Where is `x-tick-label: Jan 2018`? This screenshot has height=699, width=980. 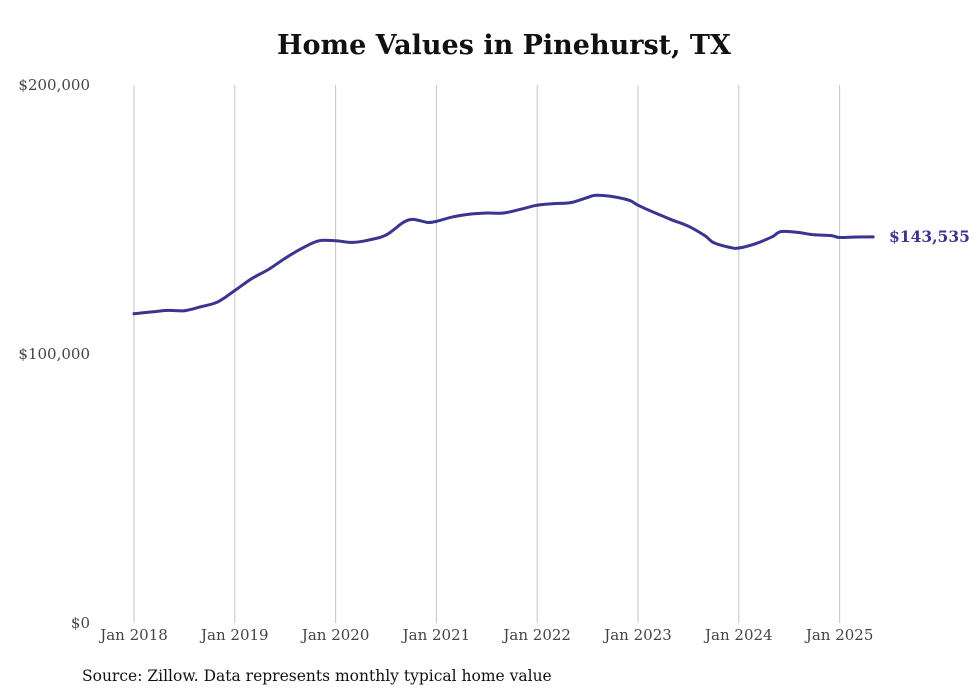
x-tick-label: Jan 2018 is located at coordinates (133, 635).